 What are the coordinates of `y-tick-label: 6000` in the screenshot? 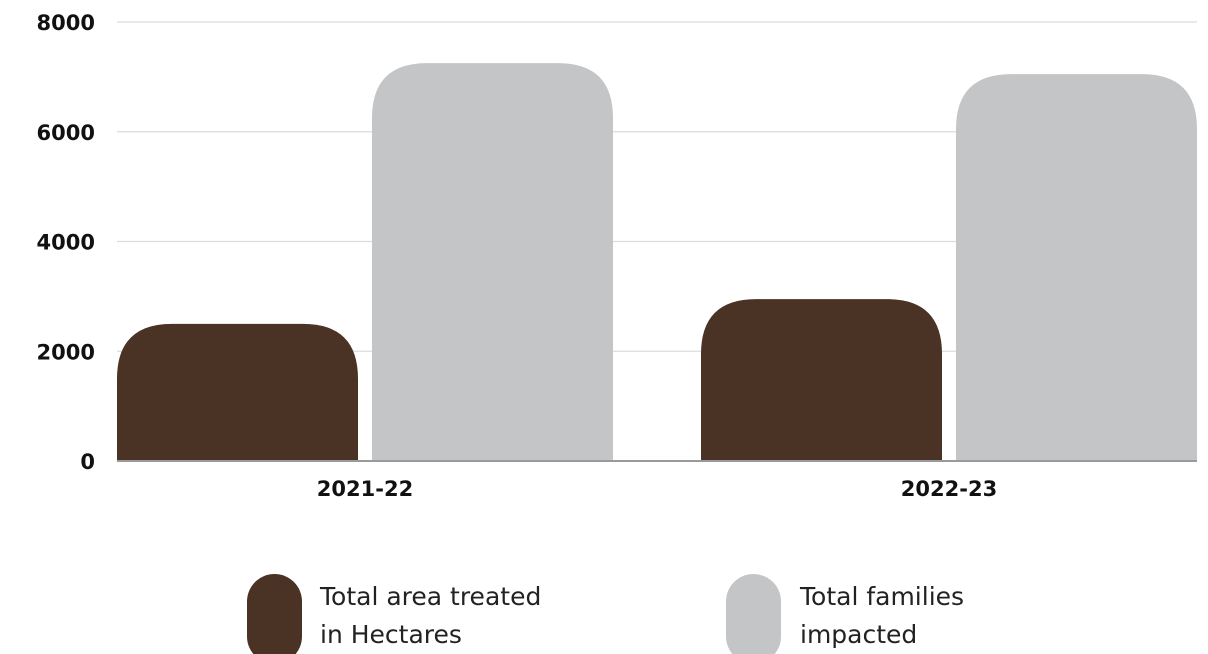 It's located at (66, 133).